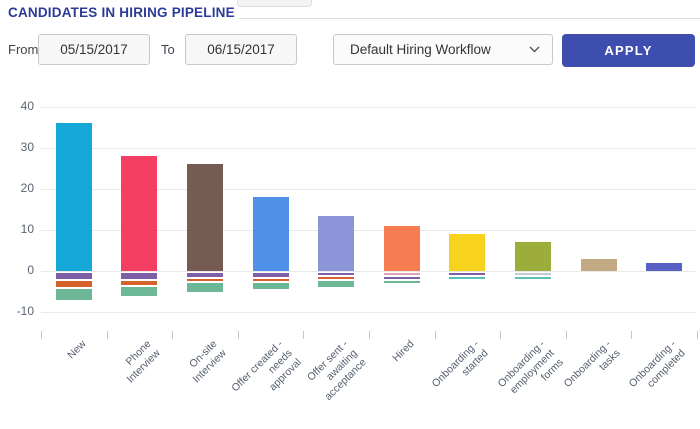 This screenshot has height=429, width=700. Describe the element at coordinates (94, 49) in the screenshot. I see `from-date-input` at that location.